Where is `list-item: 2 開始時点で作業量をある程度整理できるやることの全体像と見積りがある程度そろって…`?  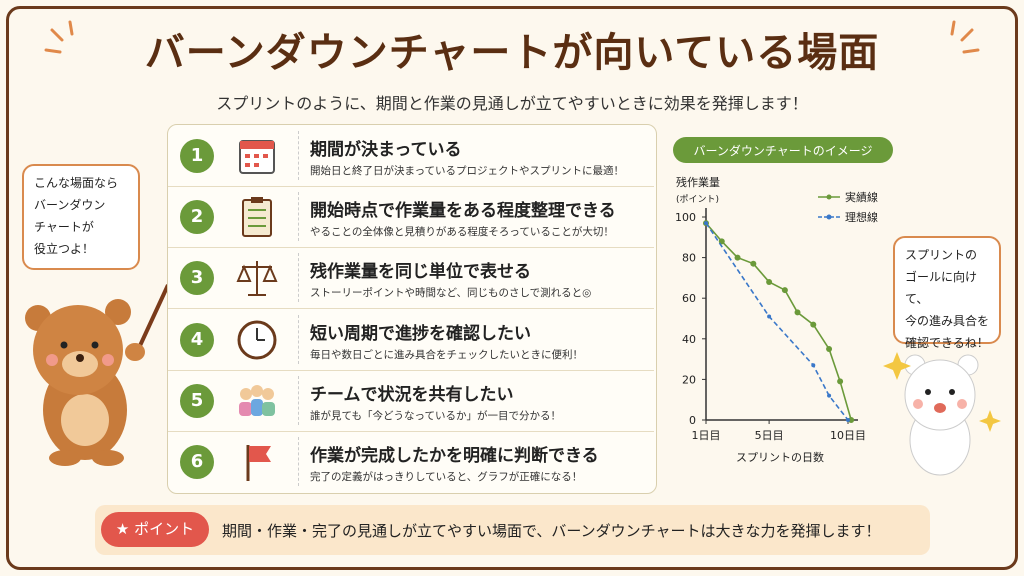 list-item: 2 開始時点で作業量をある程度整理できるやることの全体像と見積りがある程度そろって… is located at coordinates (411, 217).